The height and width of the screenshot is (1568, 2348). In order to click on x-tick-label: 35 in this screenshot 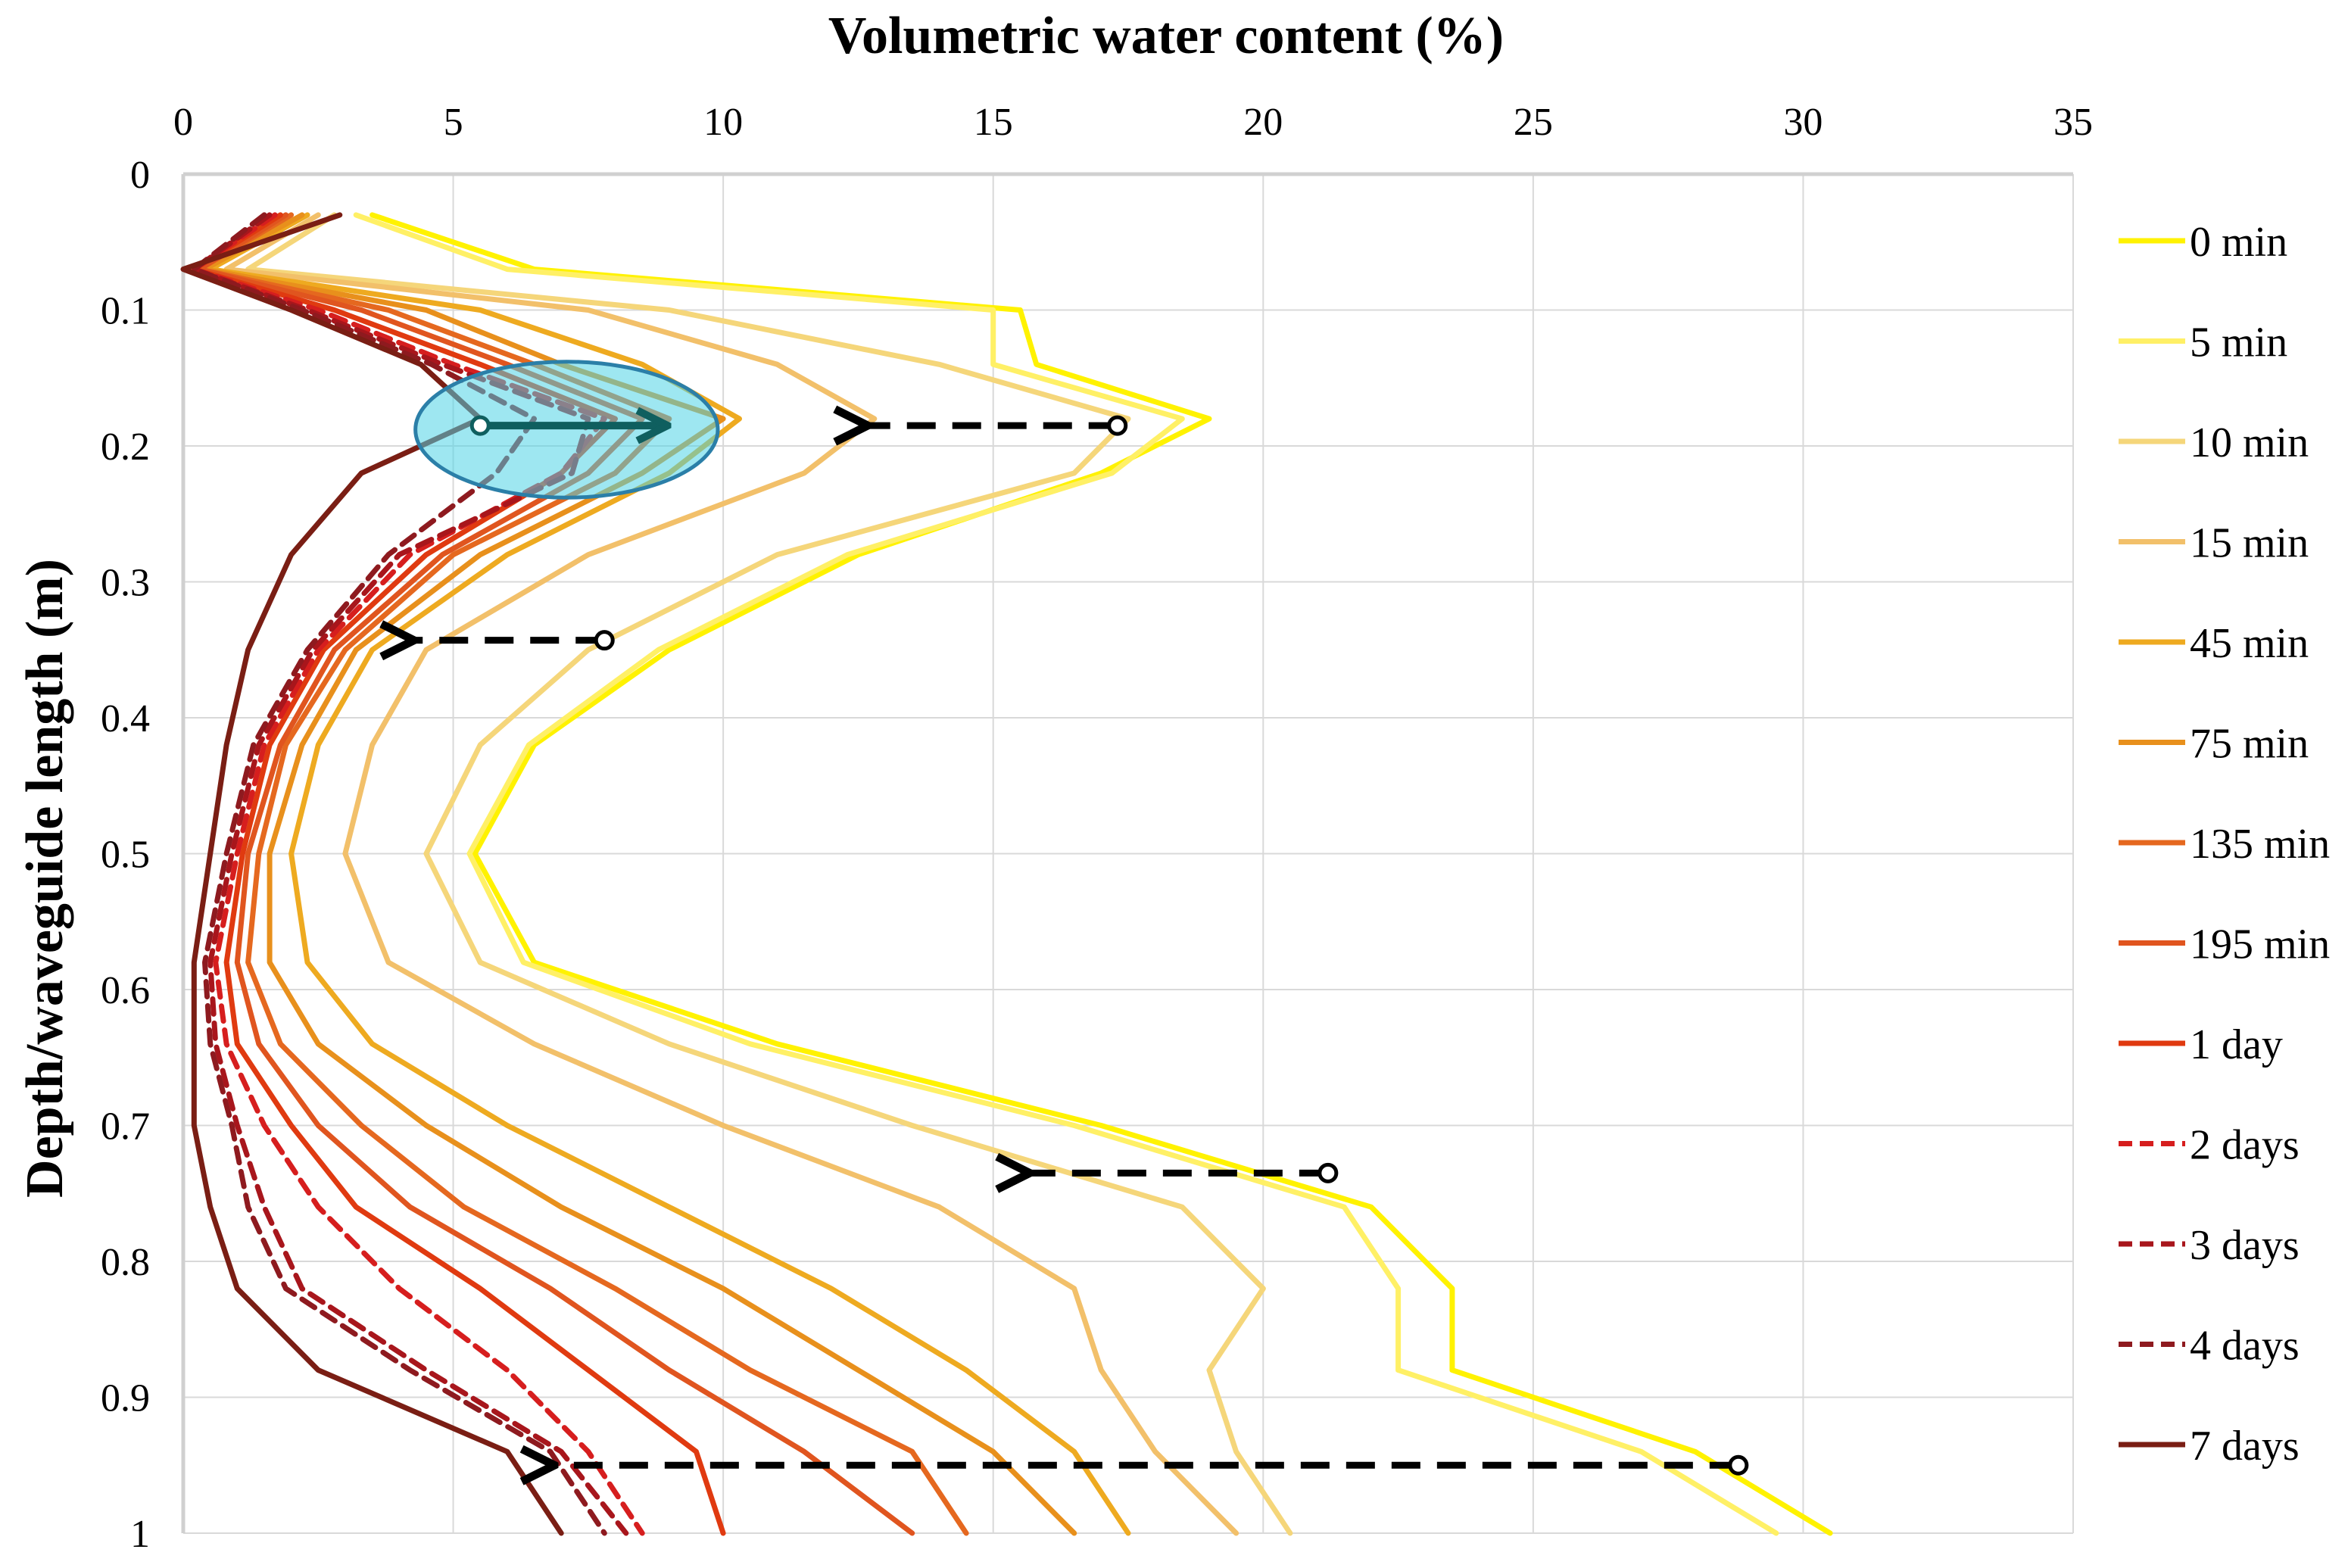, I will do `click(2073, 123)`.